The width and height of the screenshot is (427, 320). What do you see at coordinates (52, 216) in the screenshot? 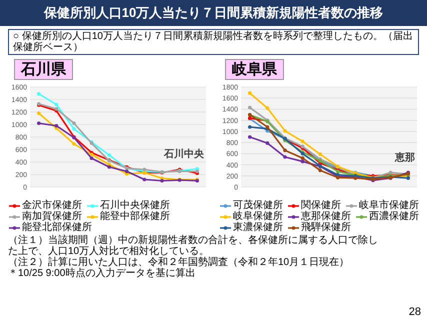
I see `legend-label: 南加賀保健所` at bounding box center [52, 216].